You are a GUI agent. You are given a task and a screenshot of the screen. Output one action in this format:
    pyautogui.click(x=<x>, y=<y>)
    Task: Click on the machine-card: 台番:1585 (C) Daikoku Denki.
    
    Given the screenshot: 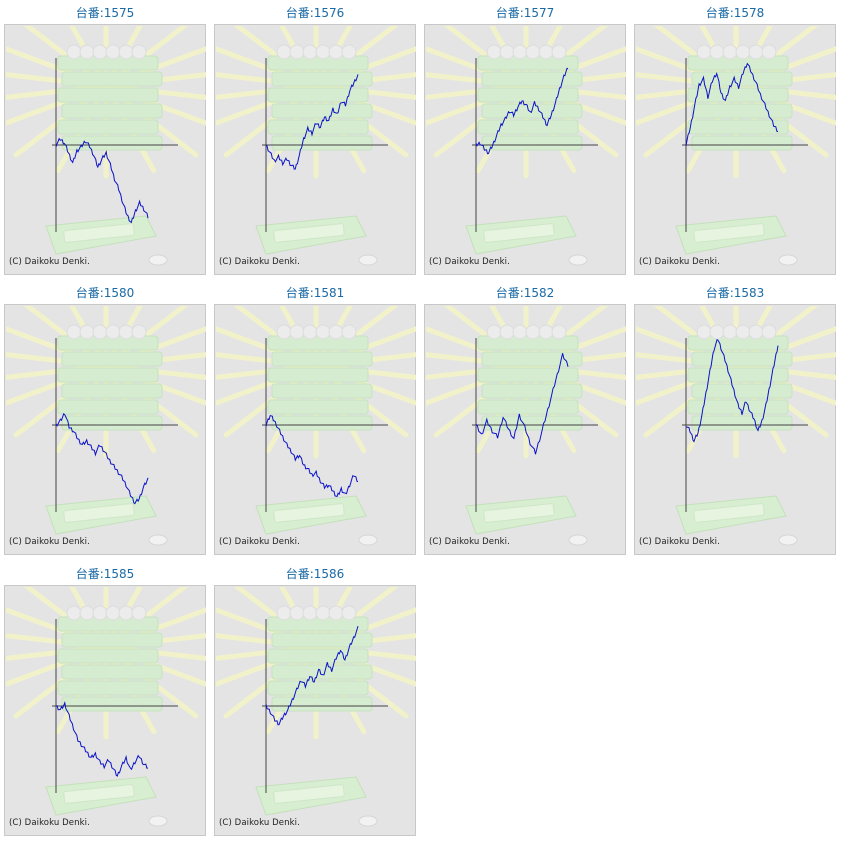 What is the action you would take?
    pyautogui.click(x=105, y=699)
    